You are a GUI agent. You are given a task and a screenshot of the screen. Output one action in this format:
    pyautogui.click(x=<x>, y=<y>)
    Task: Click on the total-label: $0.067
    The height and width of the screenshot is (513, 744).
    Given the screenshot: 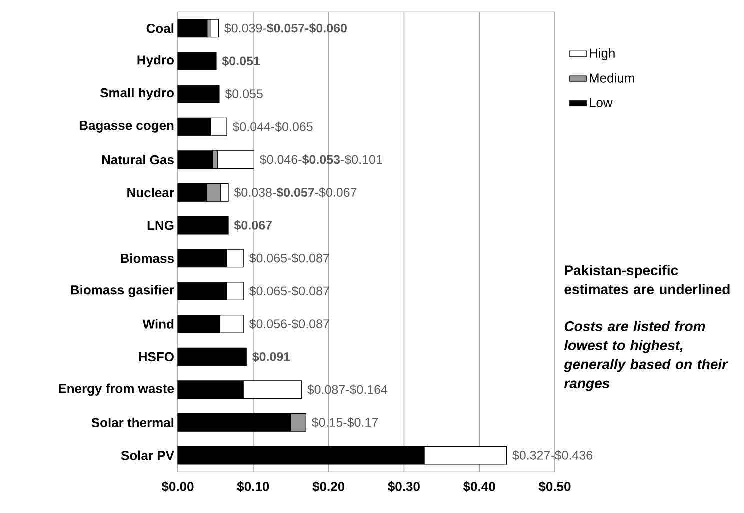 What is the action you would take?
    pyautogui.click(x=253, y=225)
    